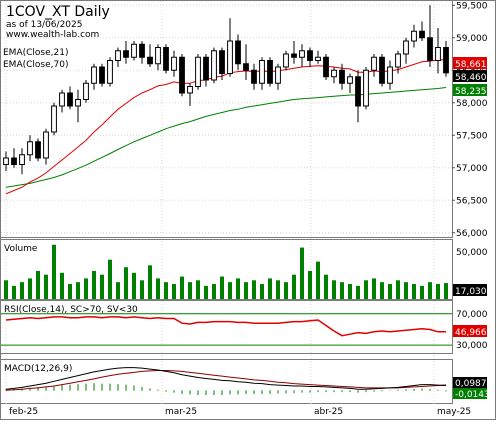 The height and width of the screenshot is (424, 496). I want to click on rsi-panel-title: RSI(Close,14), SC>70, SV<30, so click(71, 310).